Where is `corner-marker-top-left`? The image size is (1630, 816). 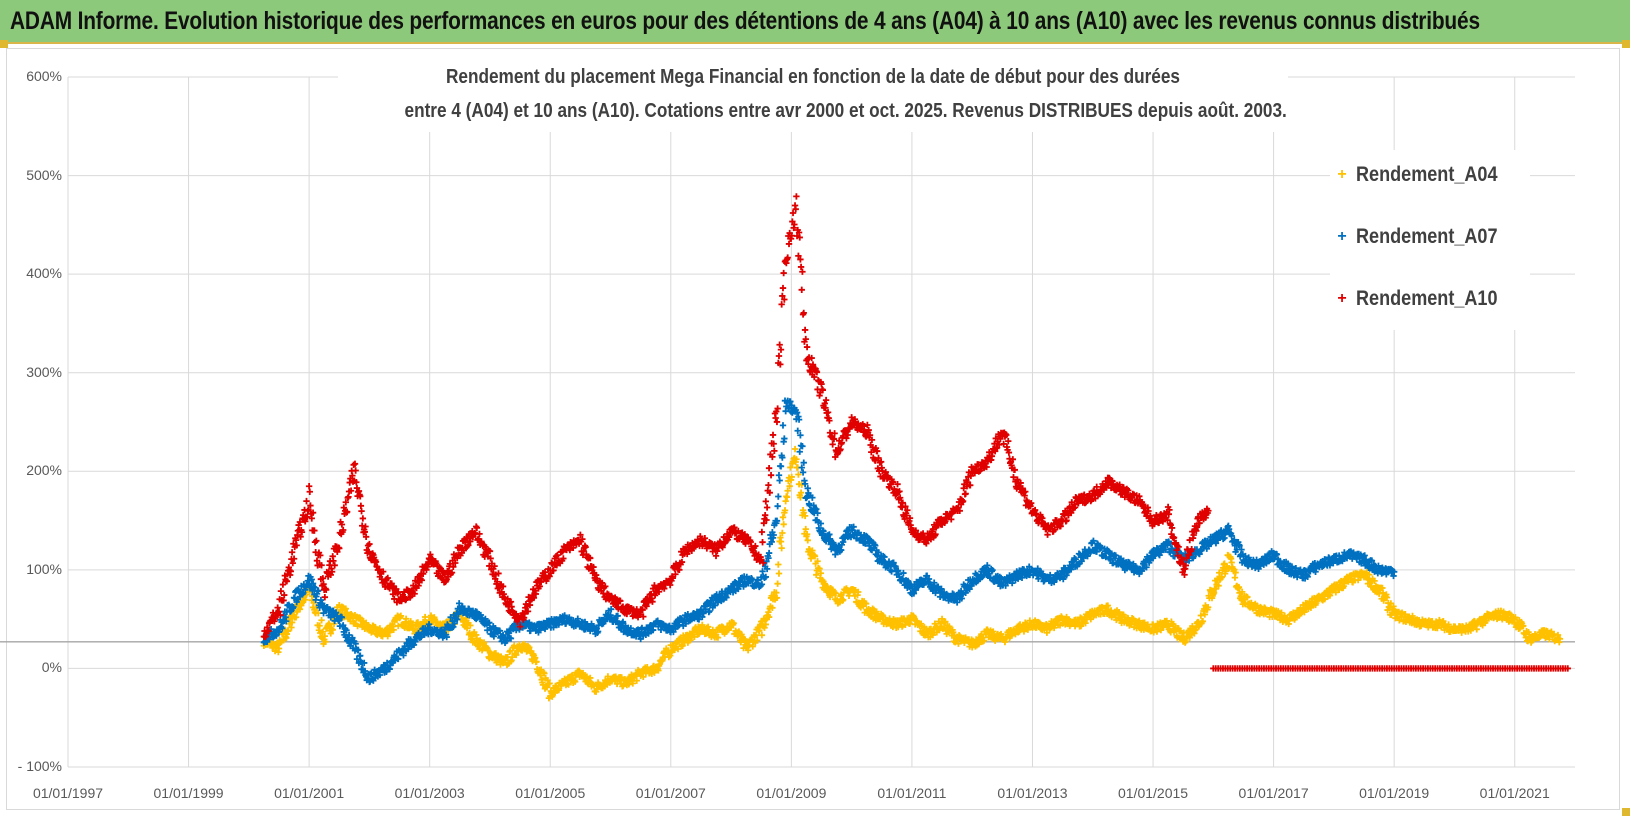 corner-marker-top-left is located at coordinates (4, 44).